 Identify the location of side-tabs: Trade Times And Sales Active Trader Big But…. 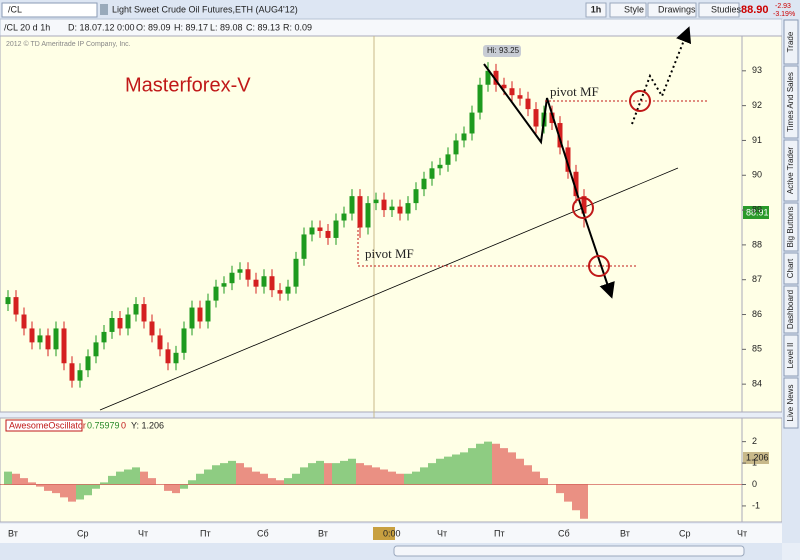
(791, 224).